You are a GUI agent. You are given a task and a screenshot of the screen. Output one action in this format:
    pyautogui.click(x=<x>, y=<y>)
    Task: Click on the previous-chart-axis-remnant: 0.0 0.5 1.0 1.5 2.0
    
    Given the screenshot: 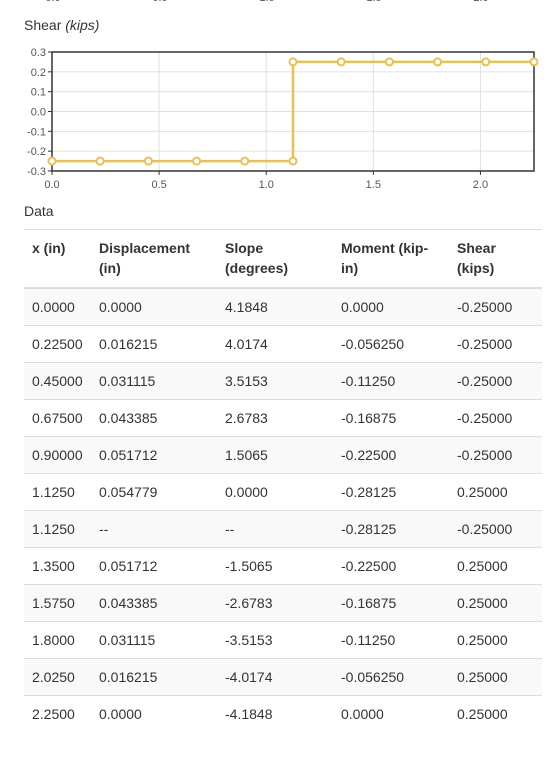 What is the action you would take?
    pyautogui.click(x=279, y=4)
    